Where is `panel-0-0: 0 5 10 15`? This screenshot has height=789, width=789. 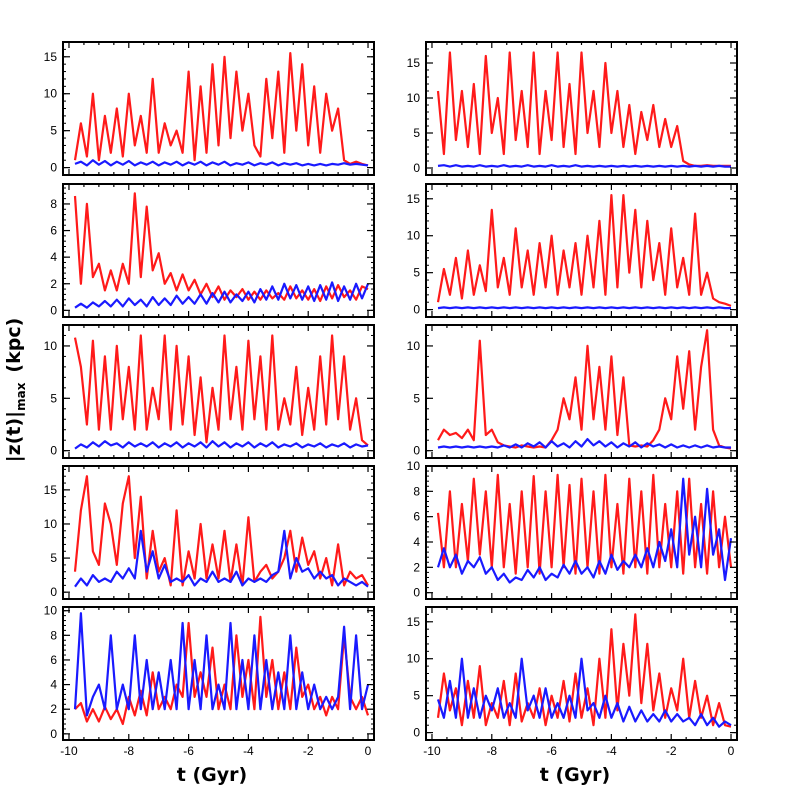
panel-0-0: 0 5 10 15 is located at coordinates (209, 108).